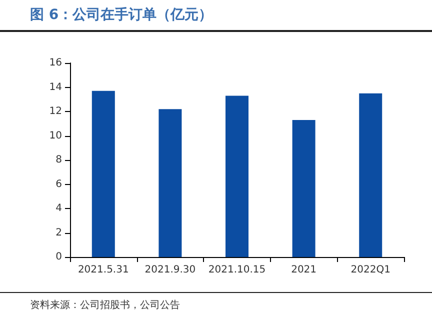  I want to click on y-tick-label: 10, so click(55, 136).